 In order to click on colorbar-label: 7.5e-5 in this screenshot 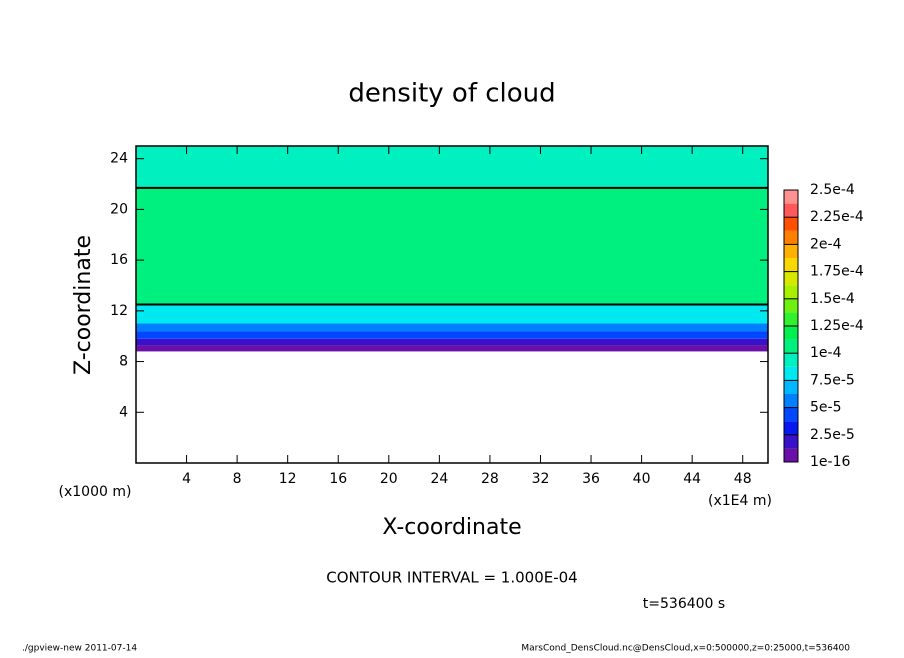, I will do `click(832, 380)`.